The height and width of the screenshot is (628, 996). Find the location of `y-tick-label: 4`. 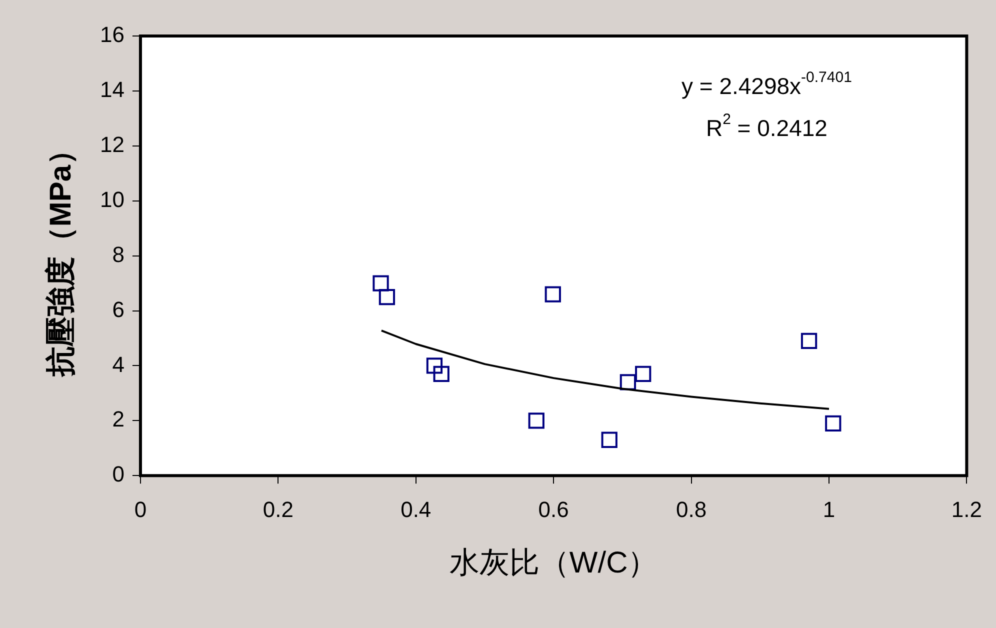

y-tick-label: 4 is located at coordinates (118, 364).